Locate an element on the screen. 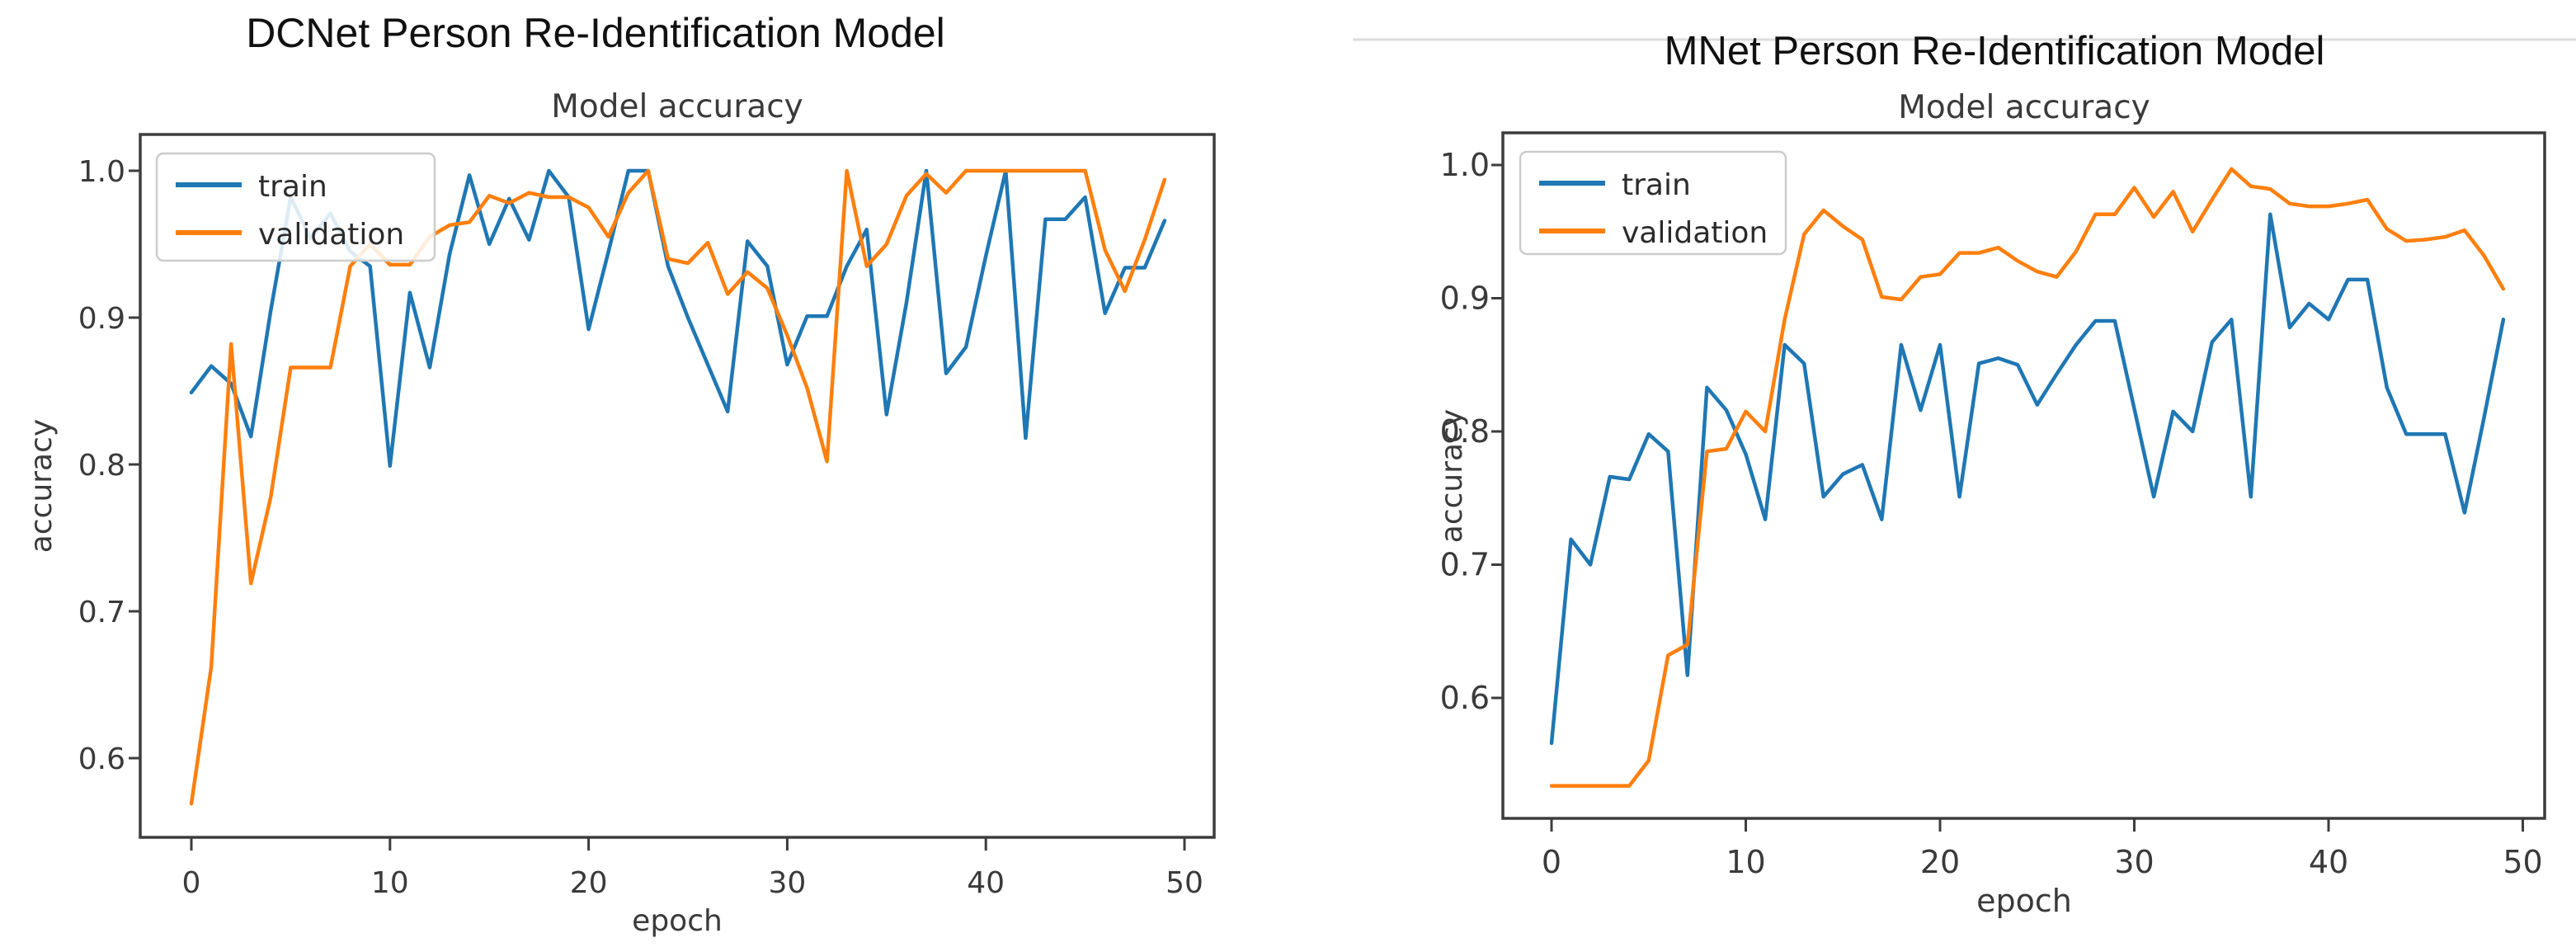  legend-mnet: train validation is located at coordinates (1653, 203).